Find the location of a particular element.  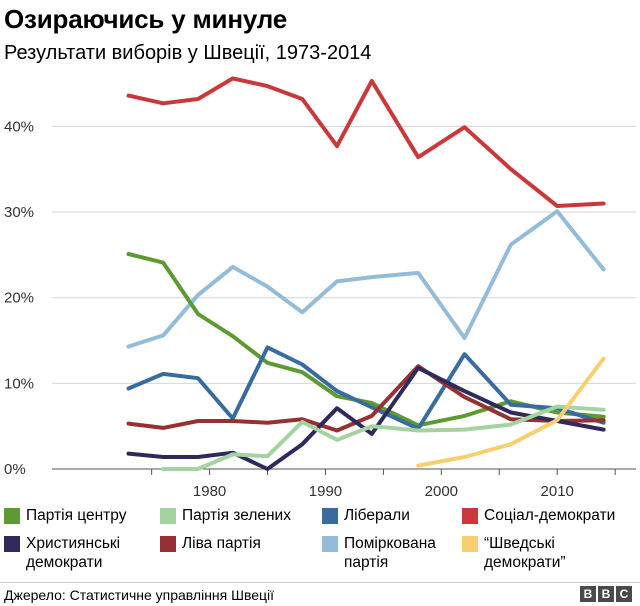

legend-item: “Шведські демократи” is located at coordinates (514, 553).